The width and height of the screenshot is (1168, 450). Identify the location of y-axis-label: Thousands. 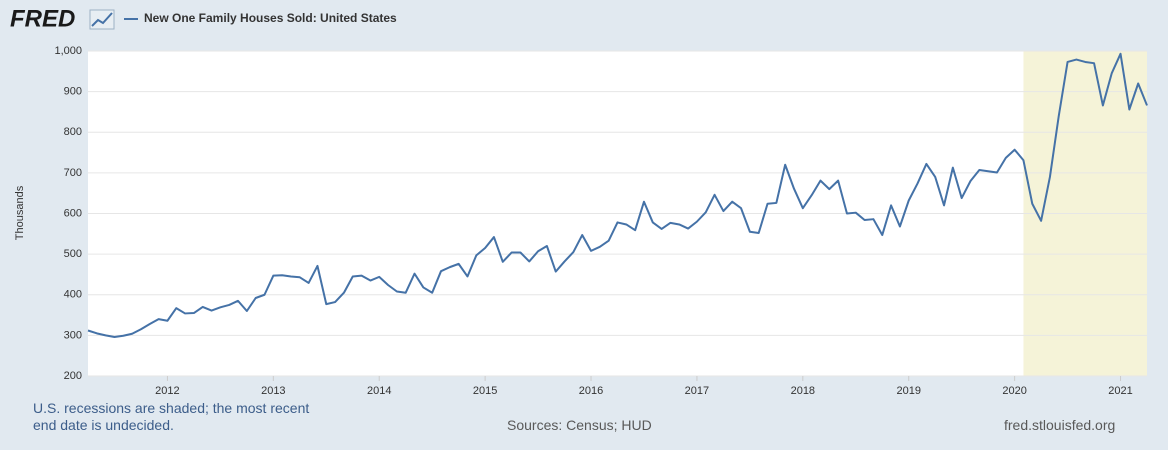
(20, 212).